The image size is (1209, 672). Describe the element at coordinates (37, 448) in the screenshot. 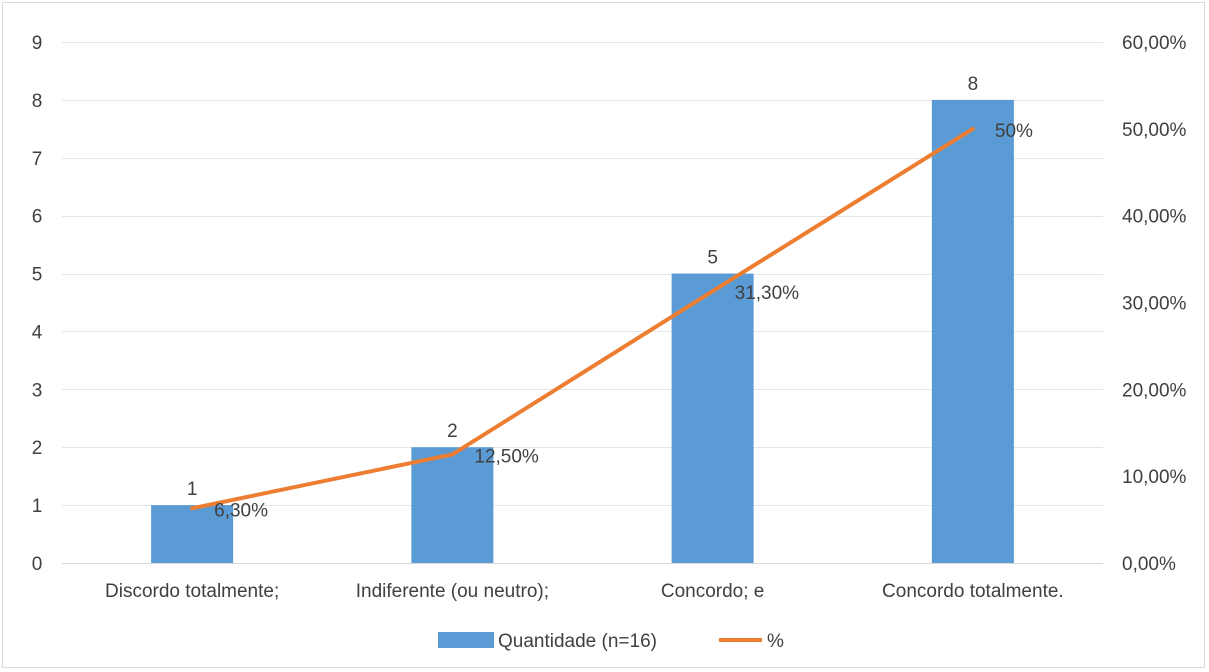

I see `left-tick-label: 2` at that location.